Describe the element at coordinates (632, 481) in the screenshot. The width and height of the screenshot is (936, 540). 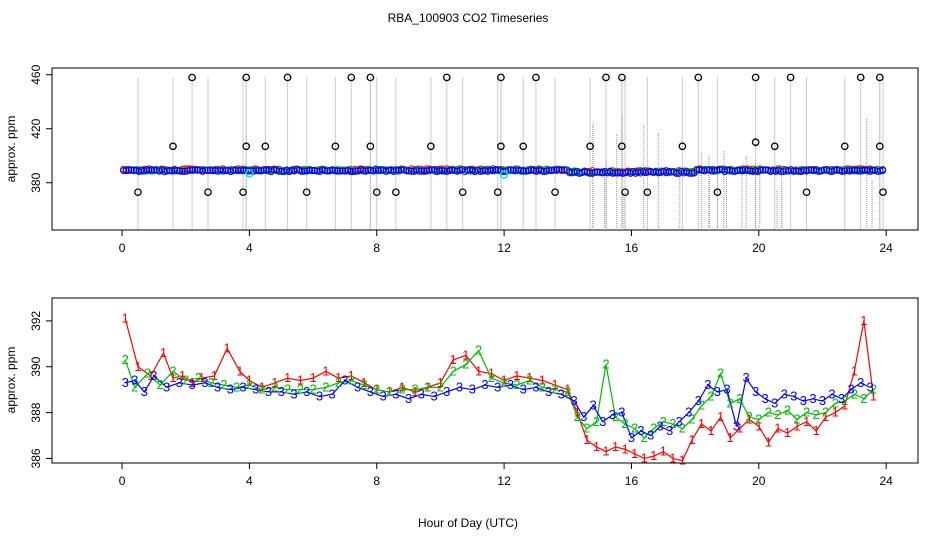
I see `bottom-x-tick-label: 16` at that location.